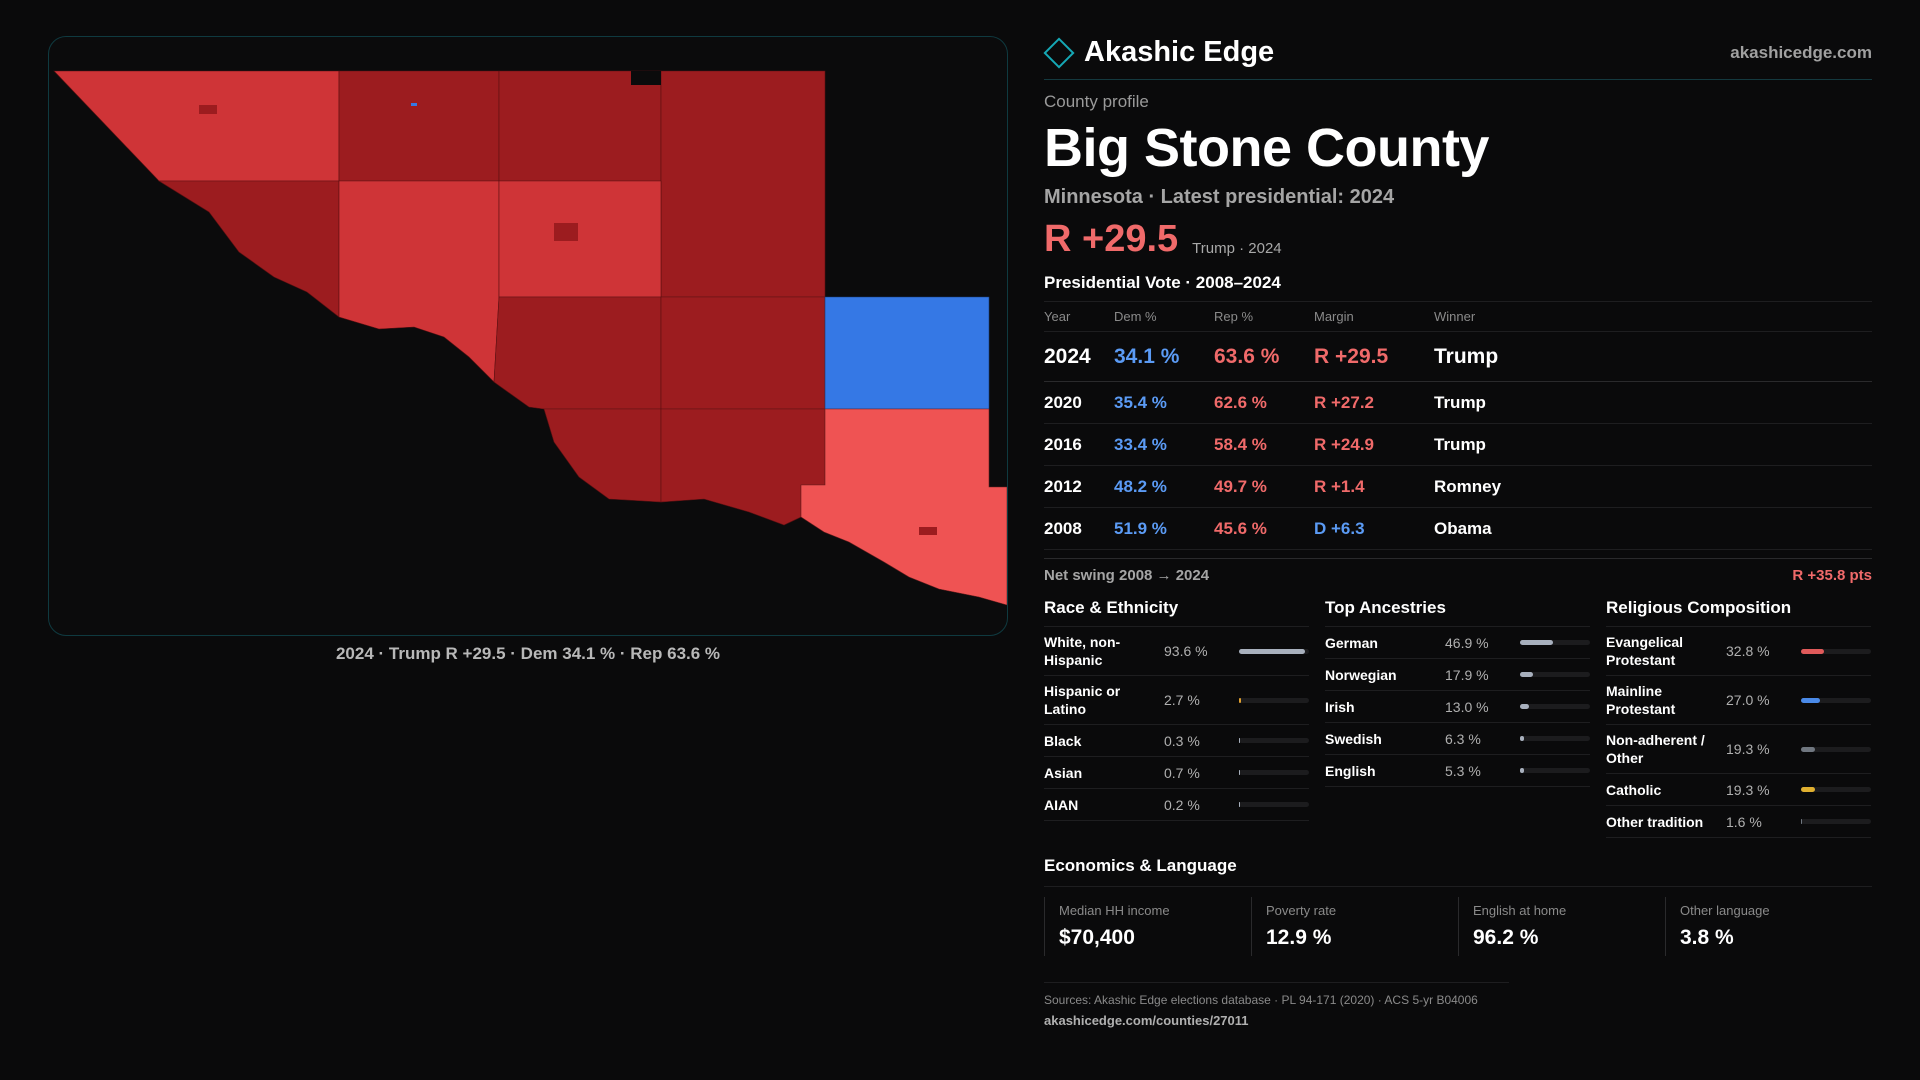 The height and width of the screenshot is (1080, 1920). What do you see at coordinates (1458, 356) in the screenshot?
I see `table-row: 2024 34.1 % 63.6 % R +29.5 Trump` at bounding box center [1458, 356].